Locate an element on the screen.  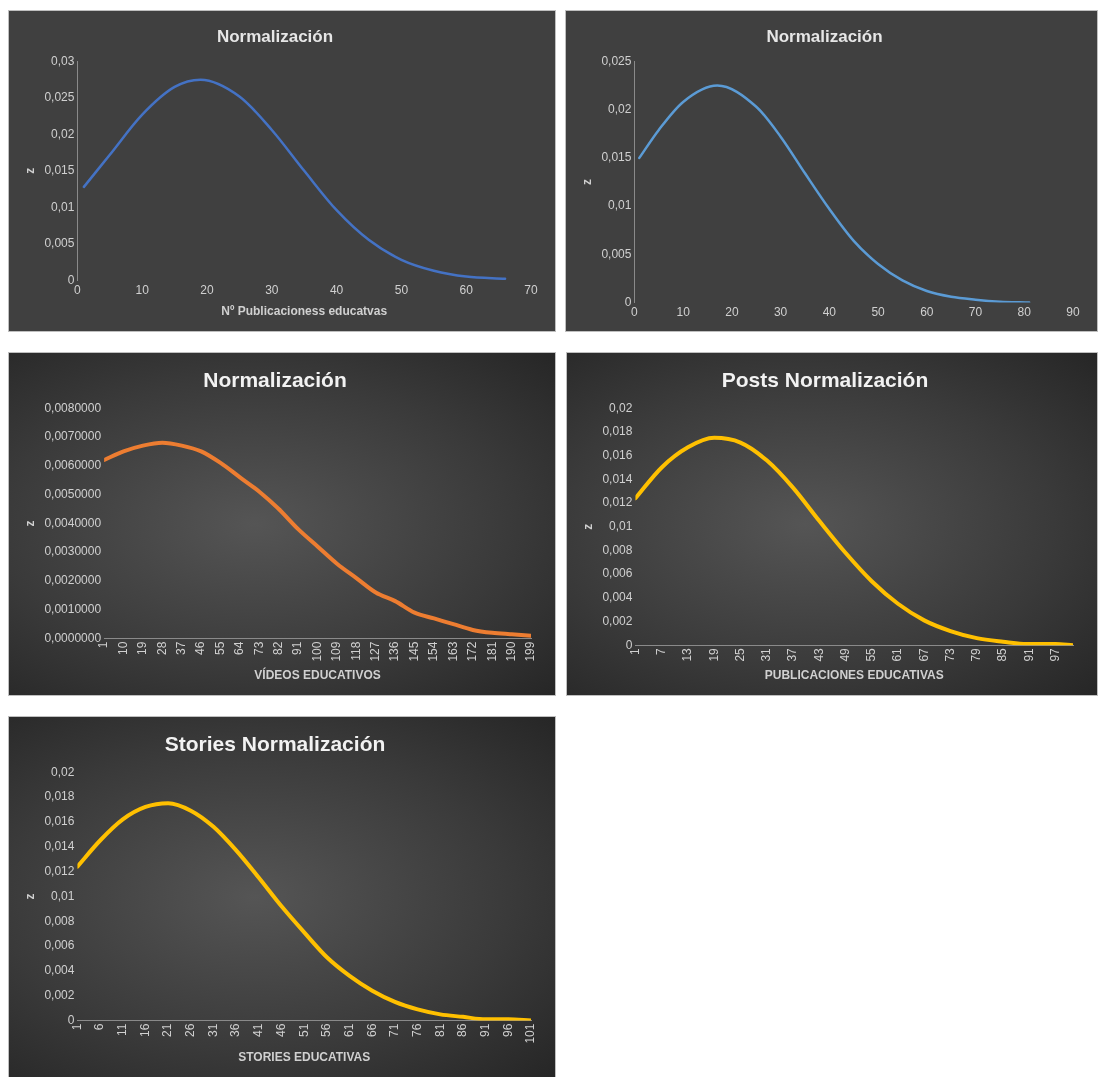
x-tick-label: 36 is located at coordinates (235, 1030).